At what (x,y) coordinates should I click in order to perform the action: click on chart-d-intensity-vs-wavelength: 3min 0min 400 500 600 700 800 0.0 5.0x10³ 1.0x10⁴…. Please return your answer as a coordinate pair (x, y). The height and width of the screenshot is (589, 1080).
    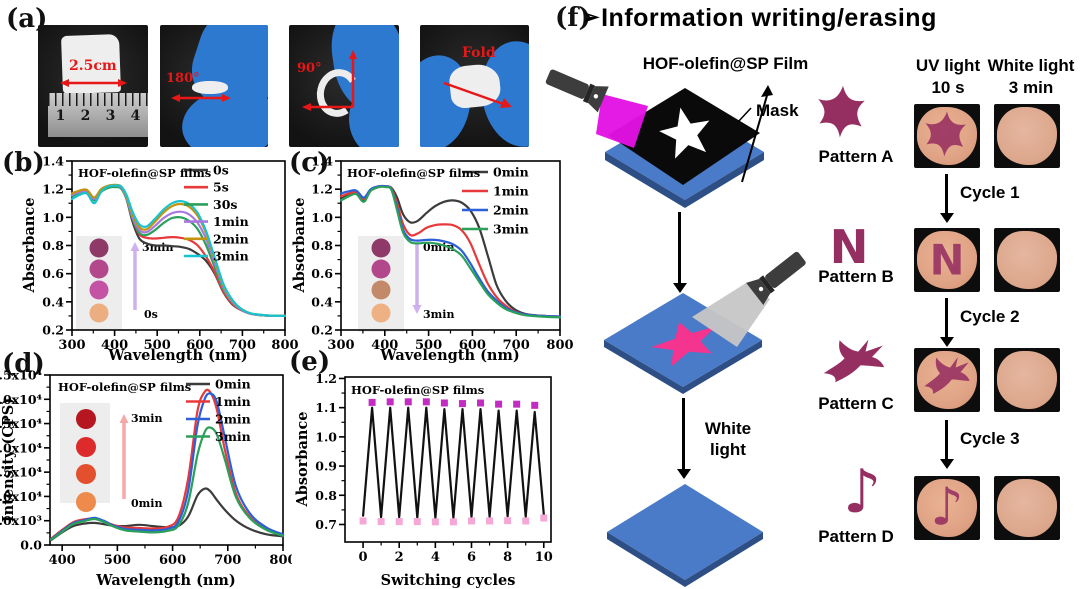
    Looking at the image, I should click on (146, 478).